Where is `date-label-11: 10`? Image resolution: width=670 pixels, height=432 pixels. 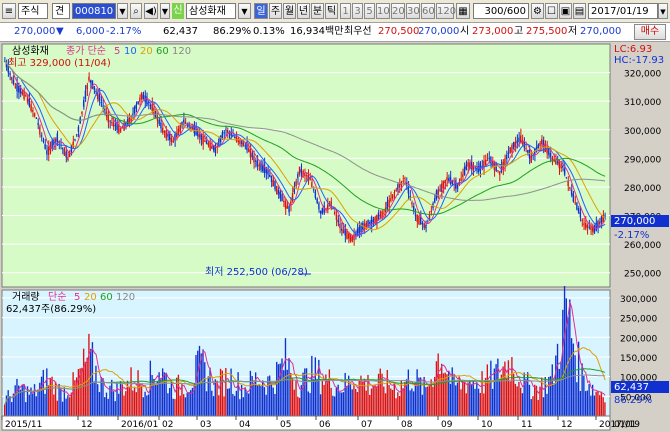 date-label-11: 10 is located at coordinates (487, 425).